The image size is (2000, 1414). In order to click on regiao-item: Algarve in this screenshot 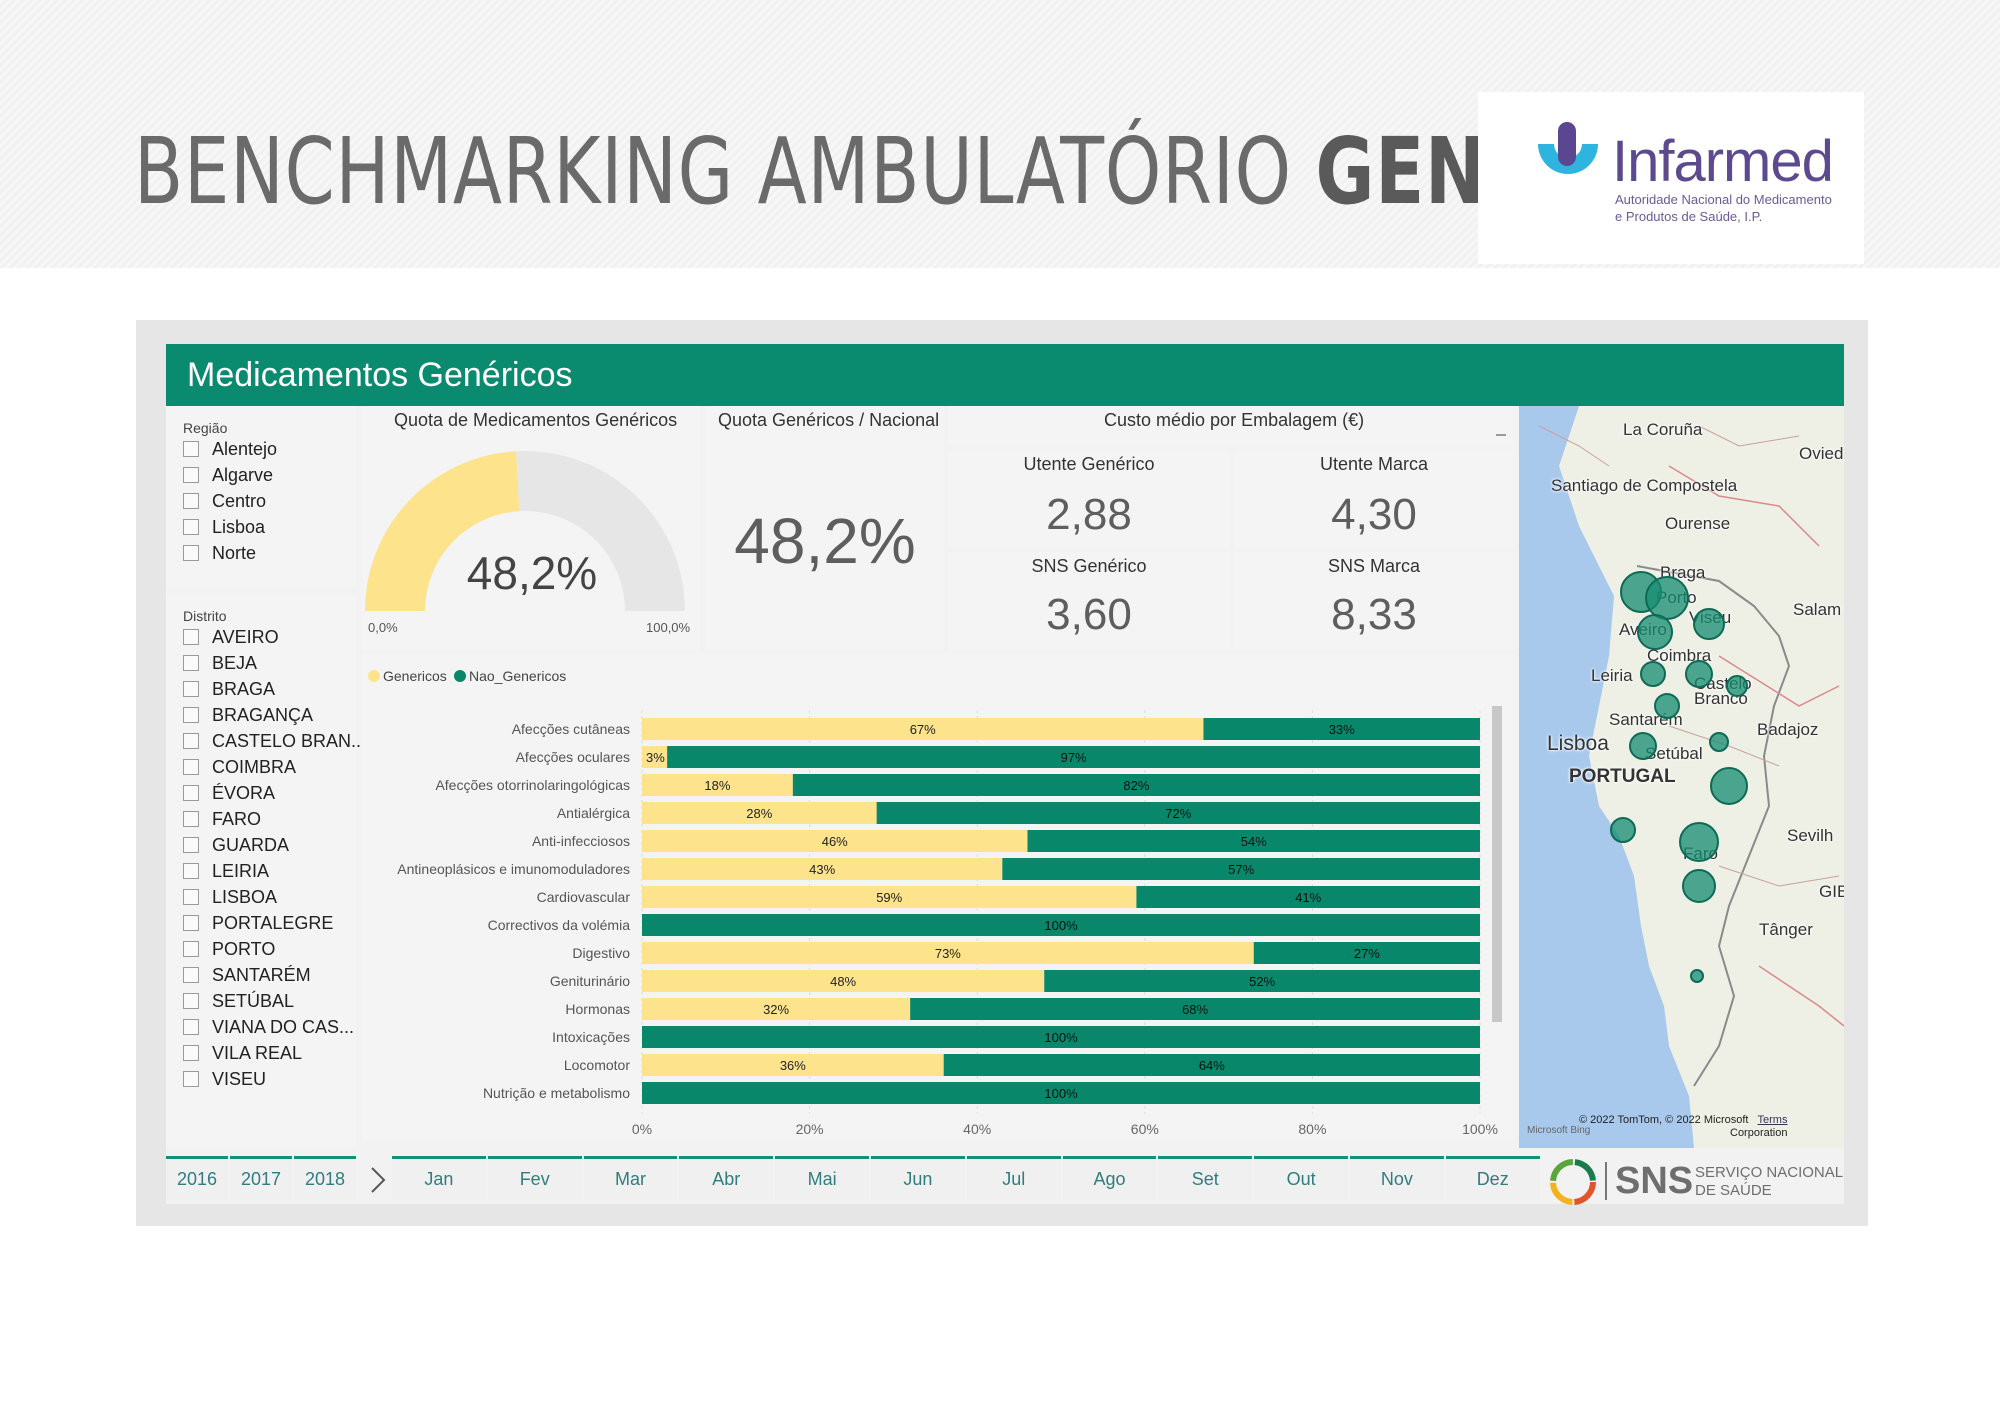, I will do `click(228, 475)`.